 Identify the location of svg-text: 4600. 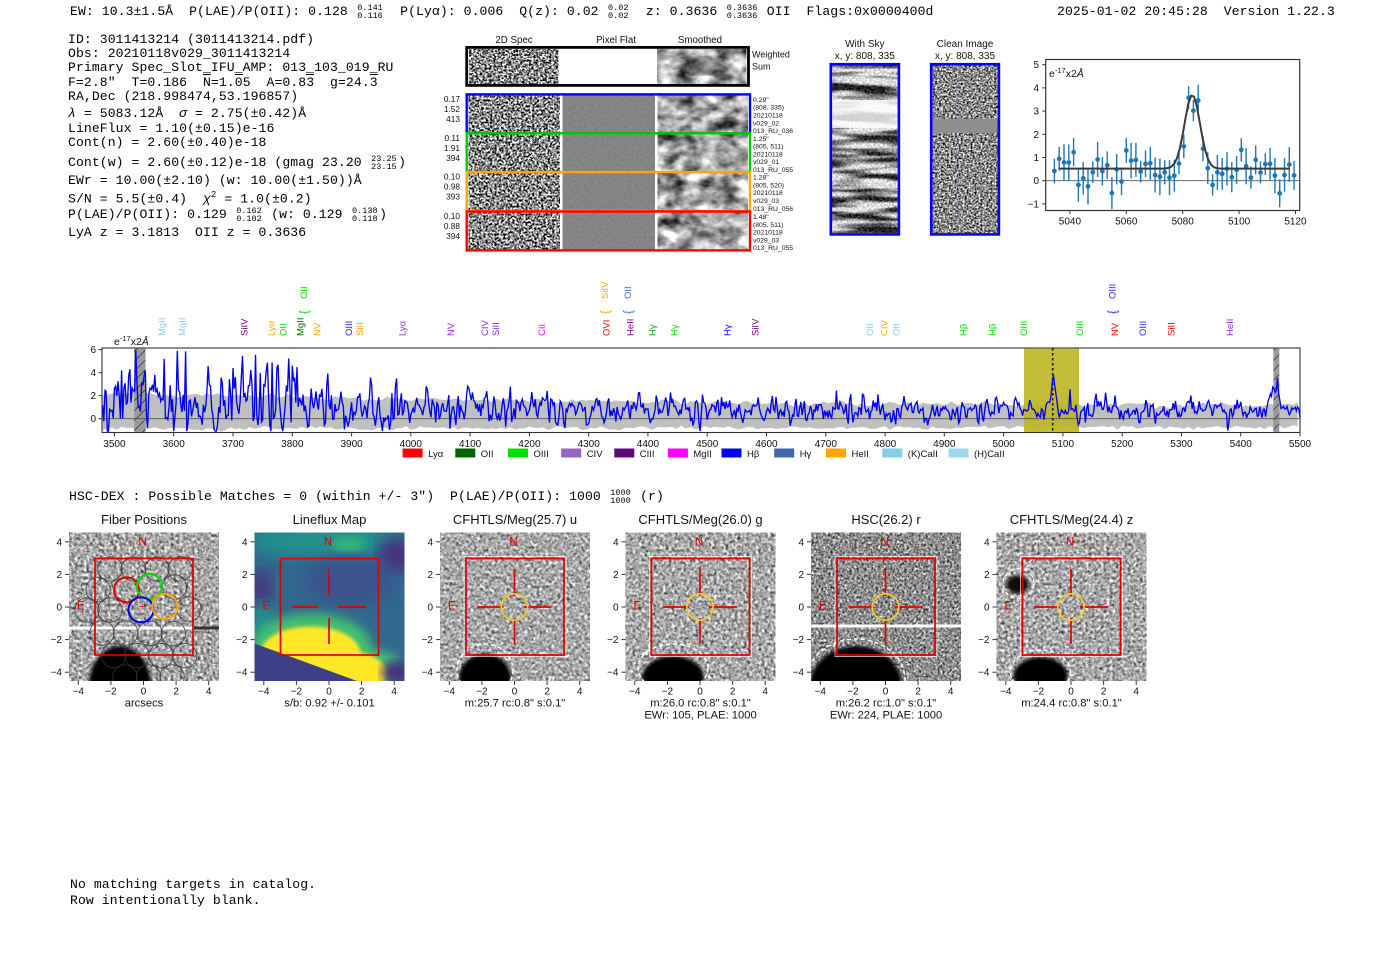
(766, 444).